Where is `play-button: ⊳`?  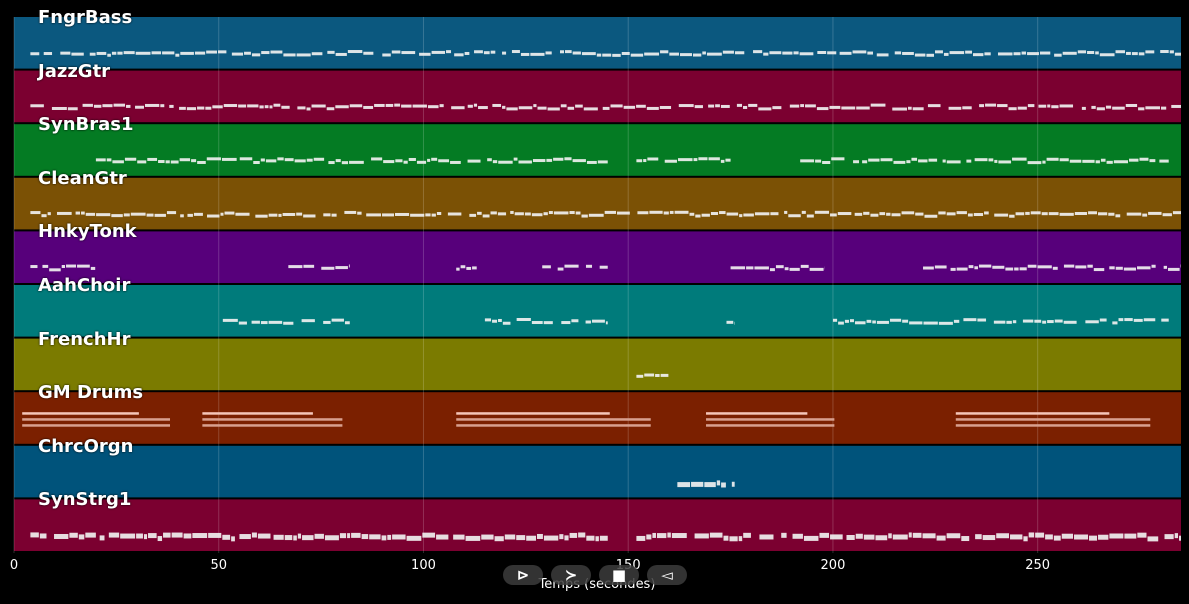 play-button: ⊳ is located at coordinates (523, 575).